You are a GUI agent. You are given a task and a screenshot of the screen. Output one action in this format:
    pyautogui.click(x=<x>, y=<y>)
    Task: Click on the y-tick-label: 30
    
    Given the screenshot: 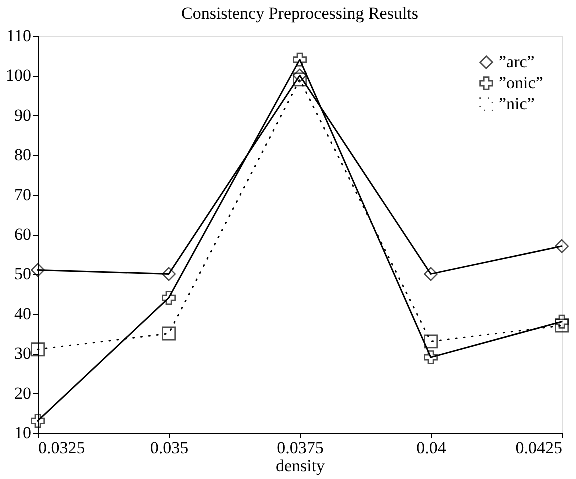 What is the action you would take?
    pyautogui.click(x=23, y=354)
    